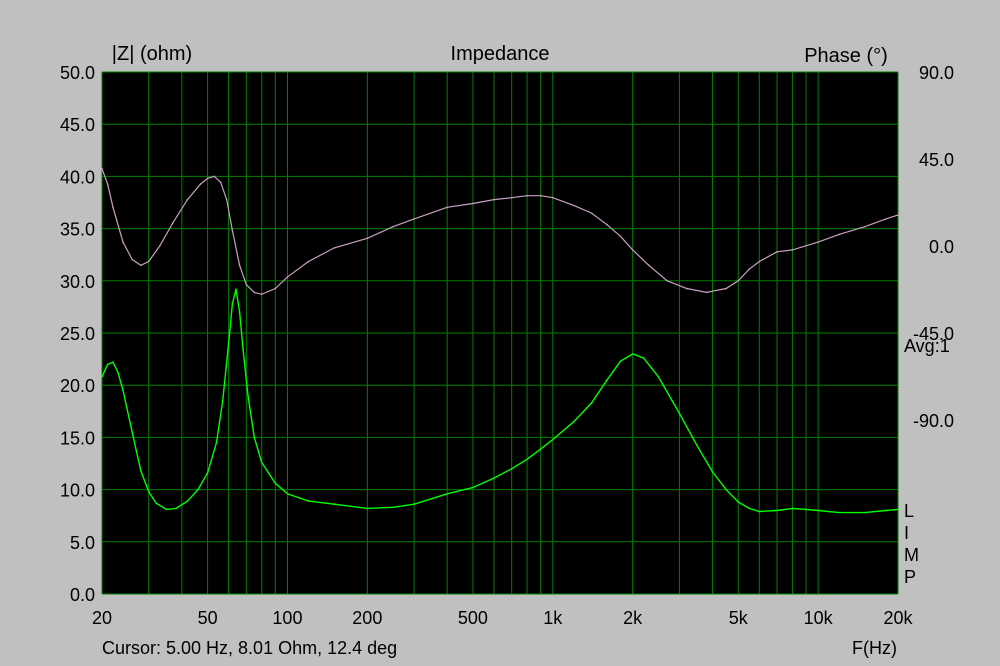 This screenshot has height=666, width=1000. Describe the element at coordinates (898, 618) in the screenshot. I see `x-tick-label: 20k` at that location.